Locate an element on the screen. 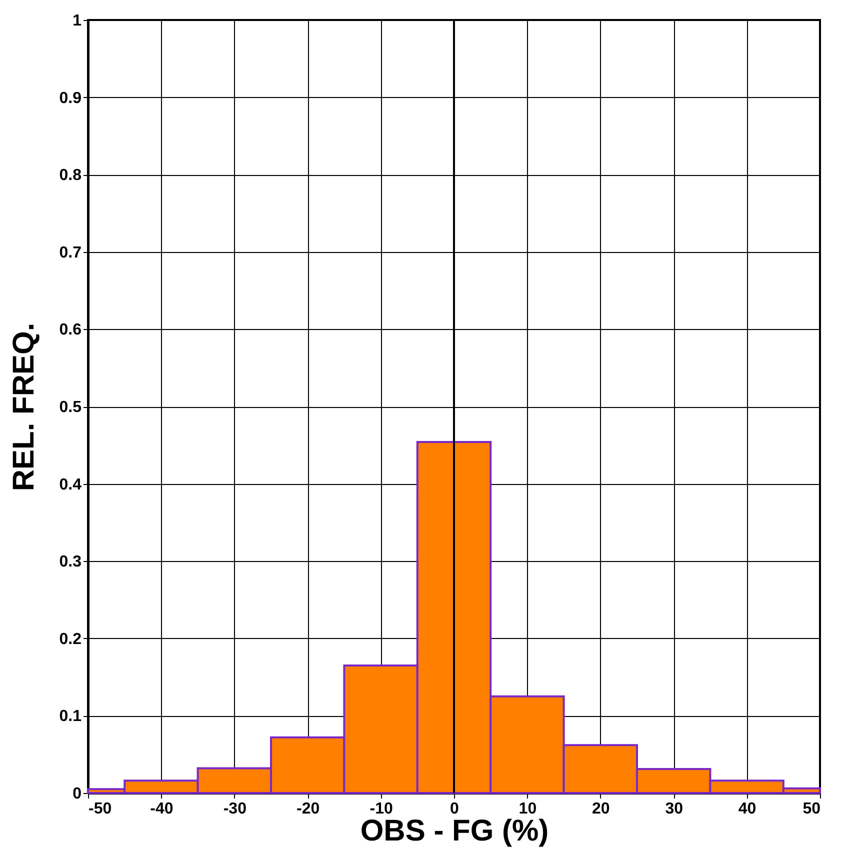  y-tick-label: 0.4 is located at coordinates (70, 485).